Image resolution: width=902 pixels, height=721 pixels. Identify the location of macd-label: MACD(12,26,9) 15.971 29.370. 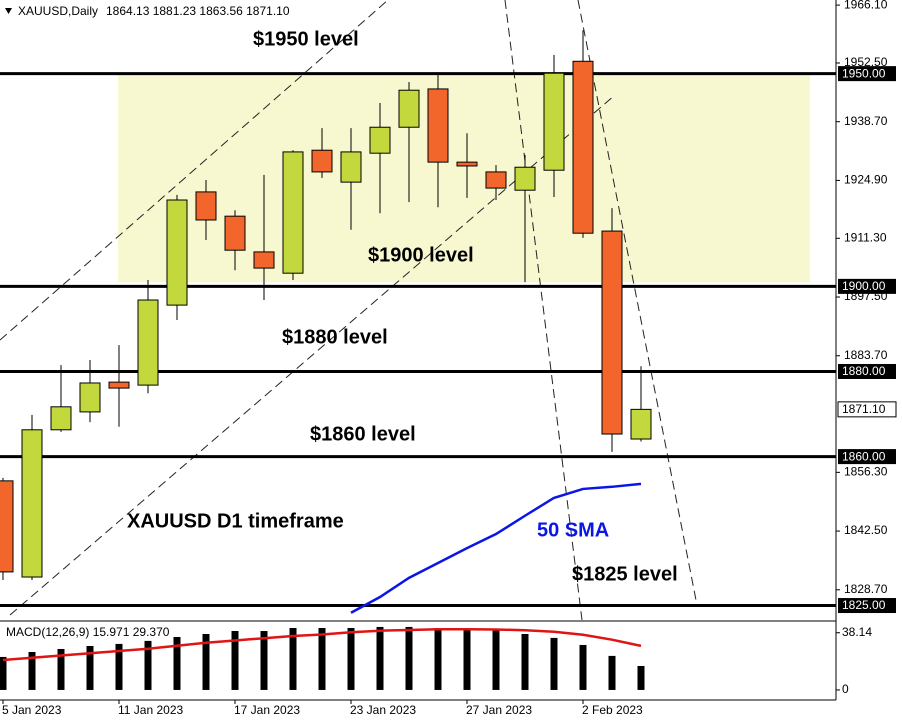
(88, 632).